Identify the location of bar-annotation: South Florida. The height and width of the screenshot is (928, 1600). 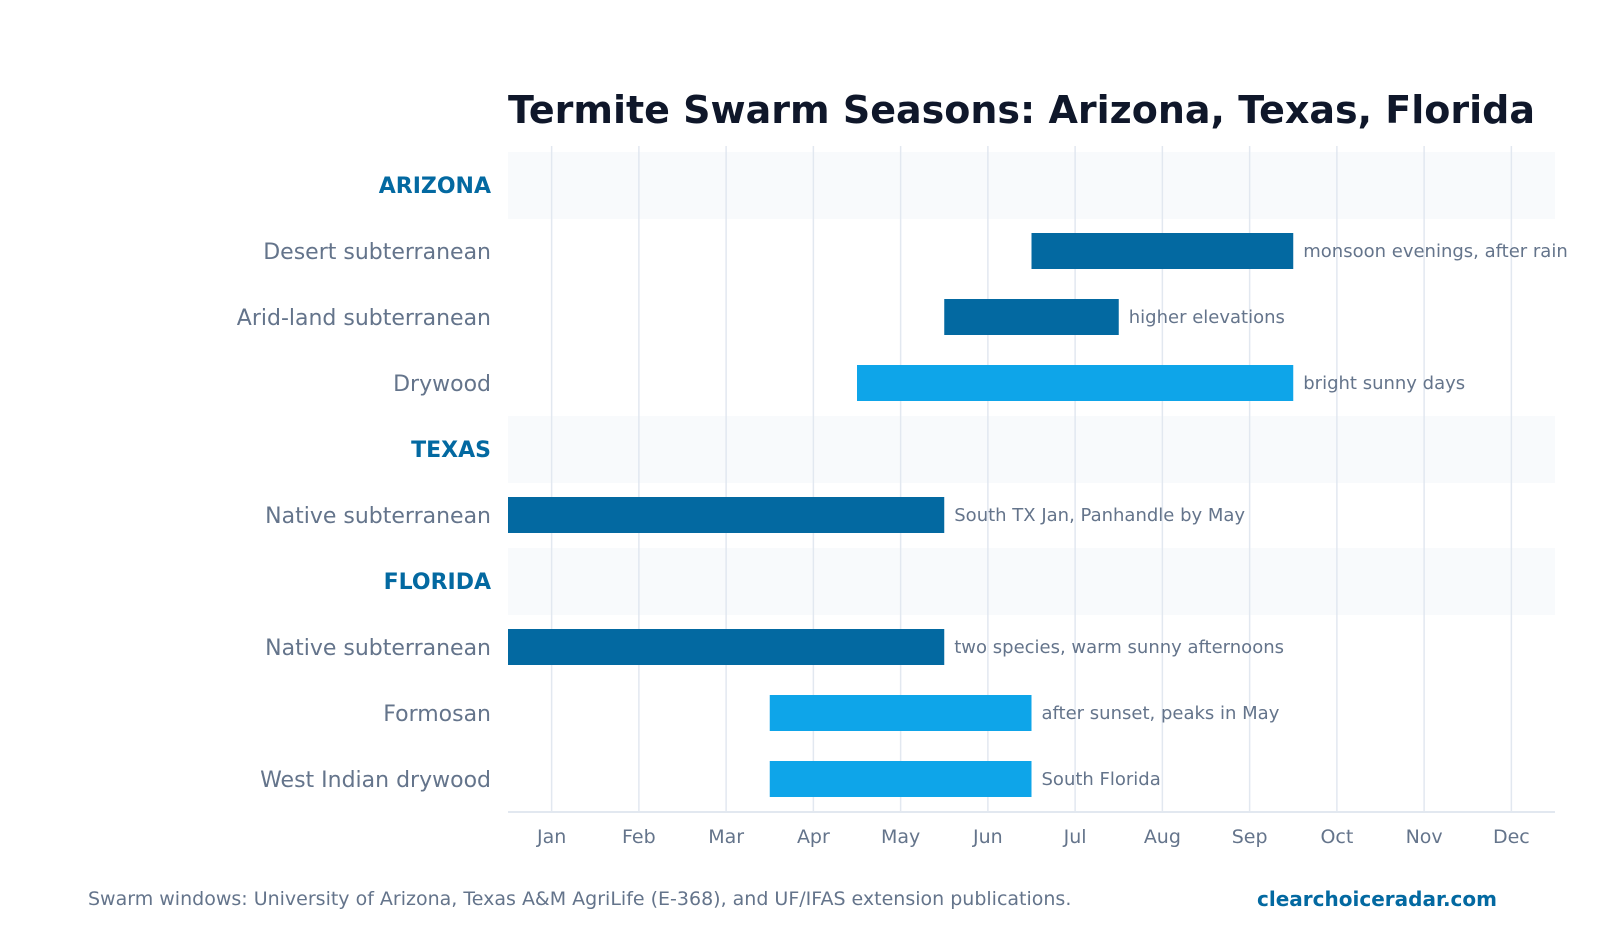
(1101, 779).